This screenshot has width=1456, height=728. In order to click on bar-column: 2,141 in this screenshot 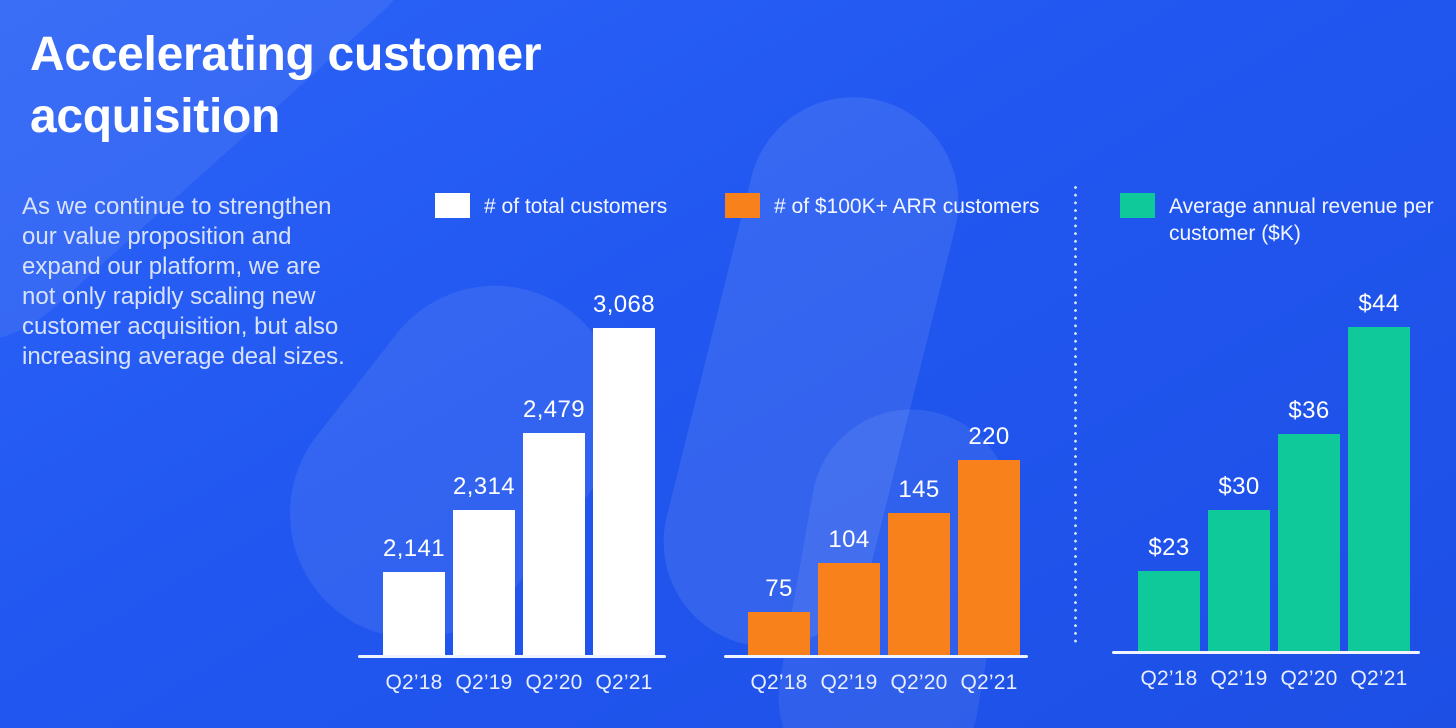, I will do `click(414, 595)`.